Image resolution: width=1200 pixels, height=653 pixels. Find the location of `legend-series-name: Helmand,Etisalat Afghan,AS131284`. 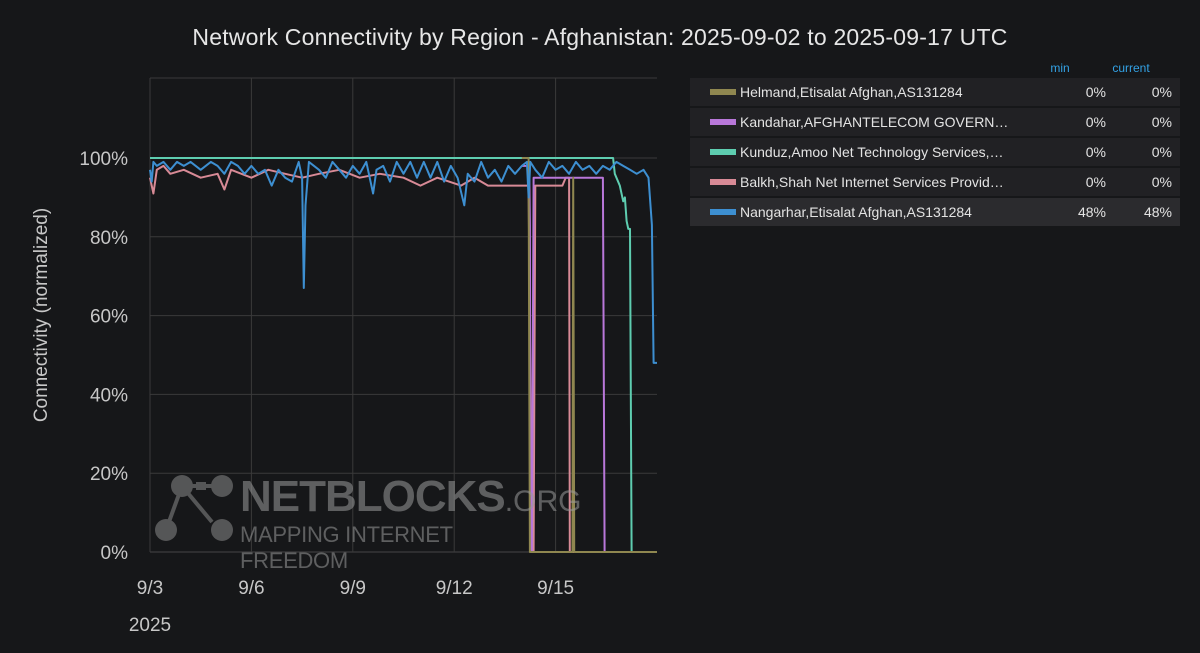

legend-series-name: Helmand,Etisalat Afghan,AS131284 is located at coordinates (851, 92).